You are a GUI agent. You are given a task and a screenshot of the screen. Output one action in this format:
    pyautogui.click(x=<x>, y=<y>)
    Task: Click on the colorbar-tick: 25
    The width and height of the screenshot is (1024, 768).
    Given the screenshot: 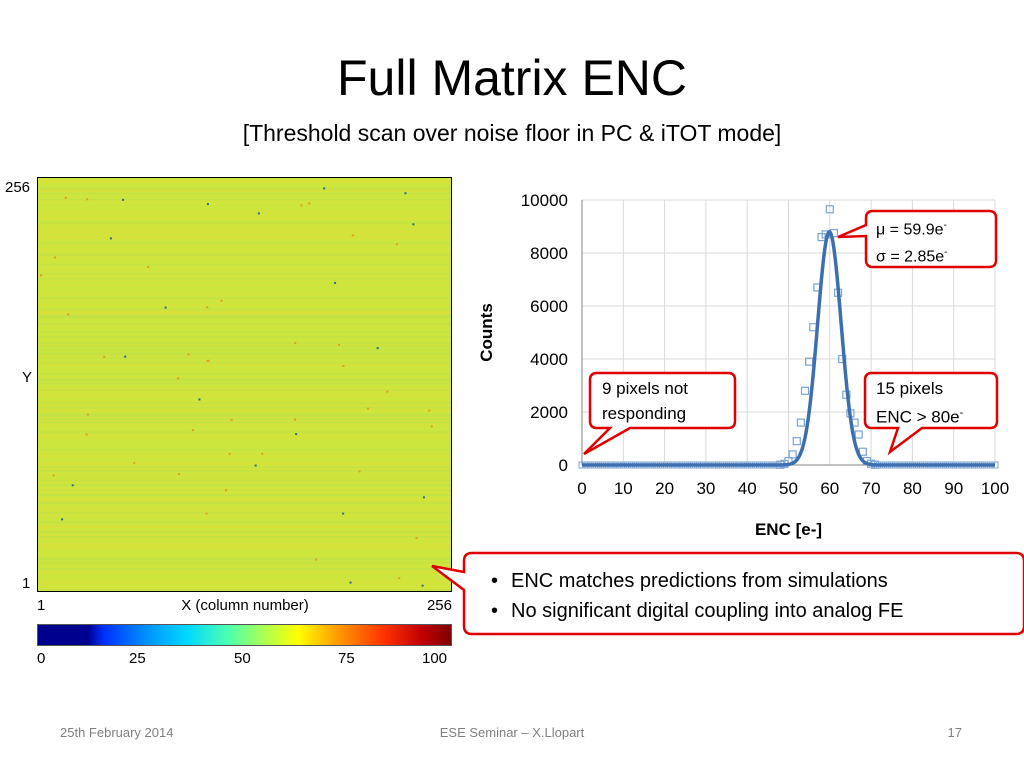 What is the action you would take?
    pyautogui.click(x=137, y=658)
    